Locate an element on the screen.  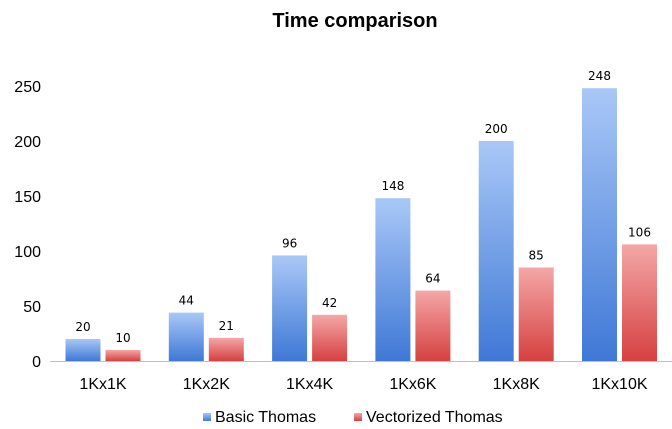
data-label: 64 is located at coordinates (432, 279).